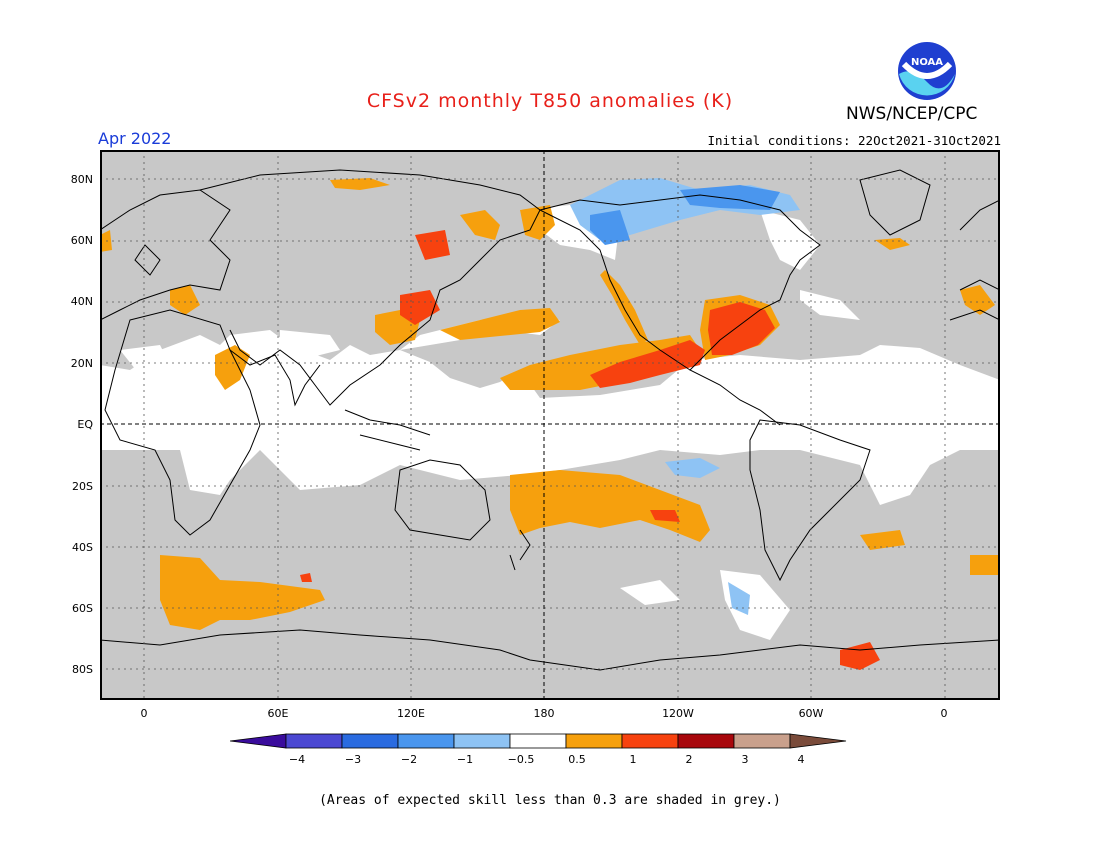  Describe the element at coordinates (81, 179) in the screenshot. I see `lat-label: 80N` at that location.